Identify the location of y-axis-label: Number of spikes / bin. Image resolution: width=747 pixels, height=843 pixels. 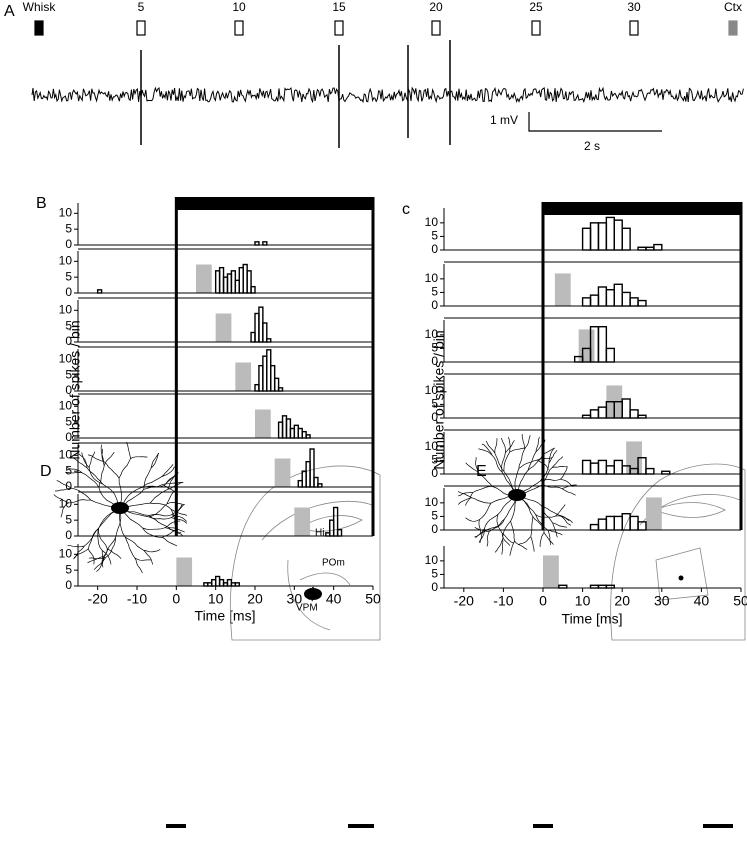
(439, 399).